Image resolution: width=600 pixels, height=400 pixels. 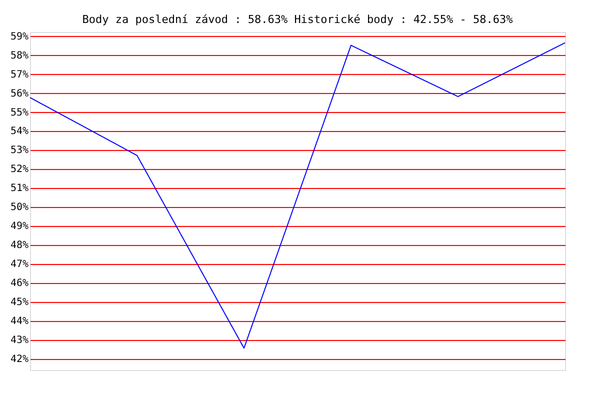 What do you see at coordinates (19, 246) in the screenshot?
I see `y-tick-label: 48%` at bounding box center [19, 246].